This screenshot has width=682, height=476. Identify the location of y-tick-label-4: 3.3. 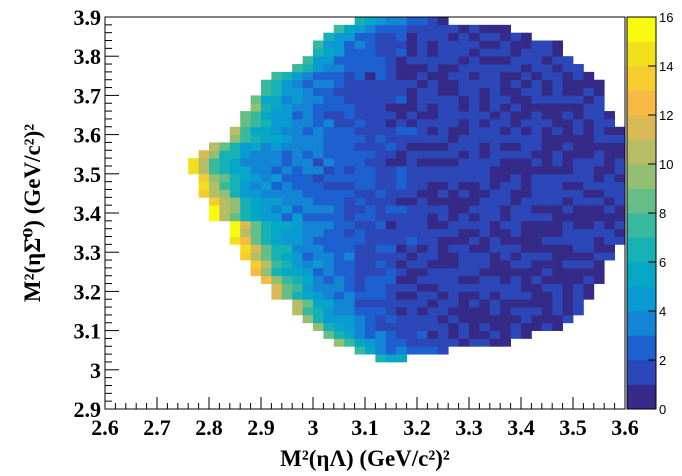
(88, 252).